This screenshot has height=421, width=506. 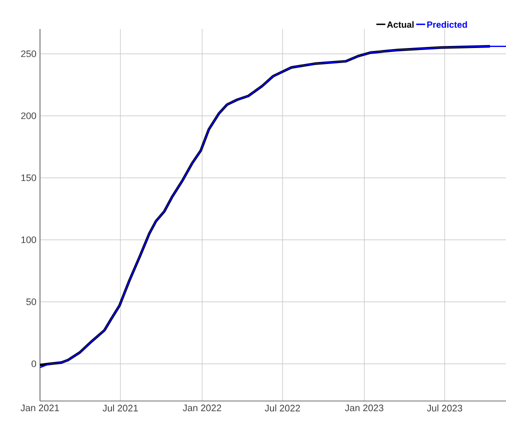 I want to click on x-tick-label: Jul 2021, so click(x=120, y=408).